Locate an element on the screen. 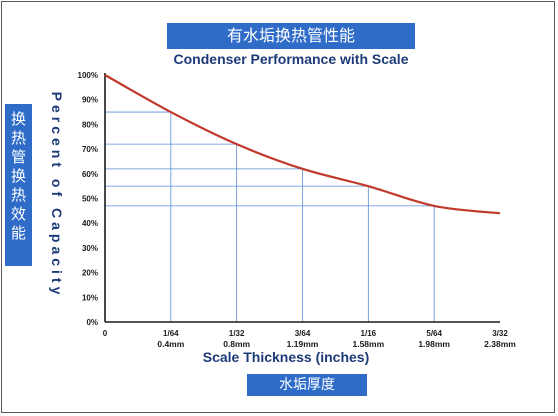 This screenshot has width=558, height=416. x-tick-mm-label: 0.8mm is located at coordinates (236, 344).